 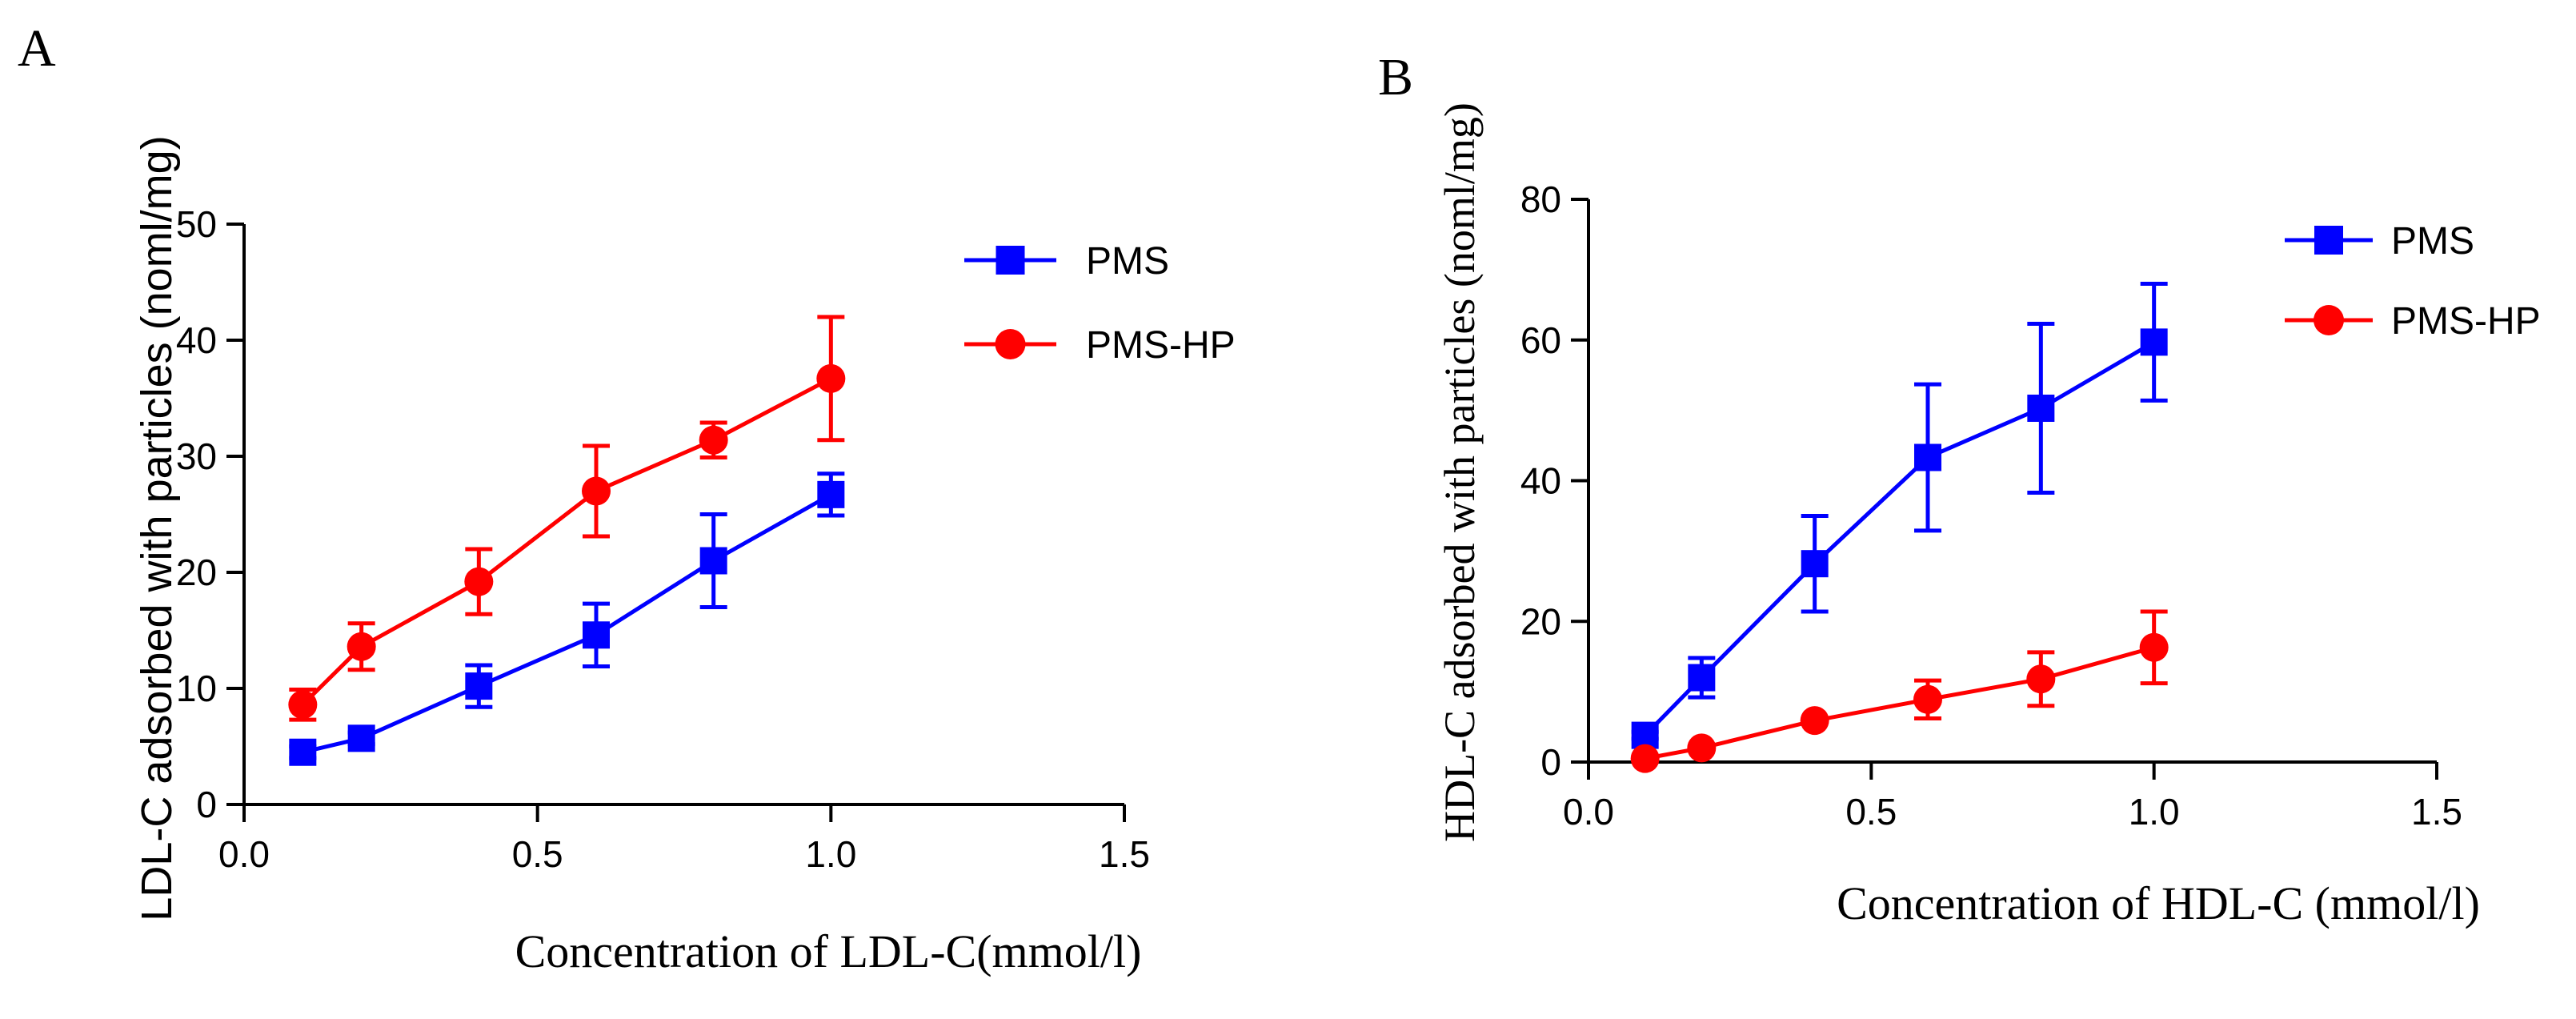 What do you see at coordinates (830, 854) in the screenshot?
I see `panel-a-x-tick-label: 1.0` at bounding box center [830, 854].